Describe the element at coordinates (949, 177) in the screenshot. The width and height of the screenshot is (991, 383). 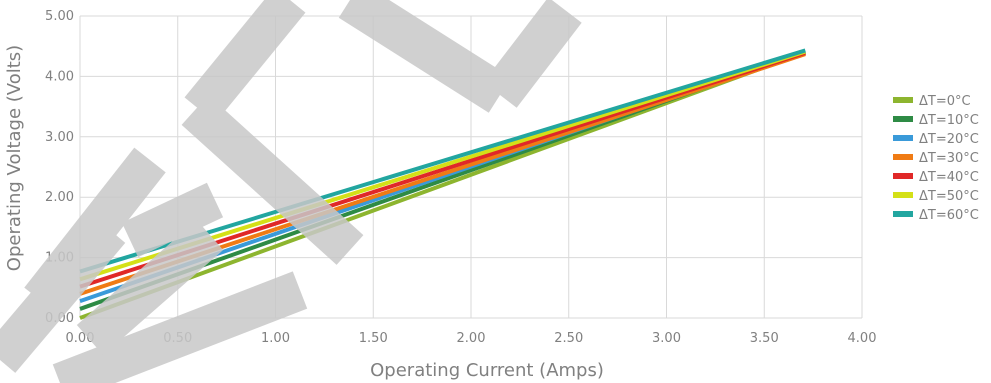
I see `legend-label: ΔT=40°C` at that location.